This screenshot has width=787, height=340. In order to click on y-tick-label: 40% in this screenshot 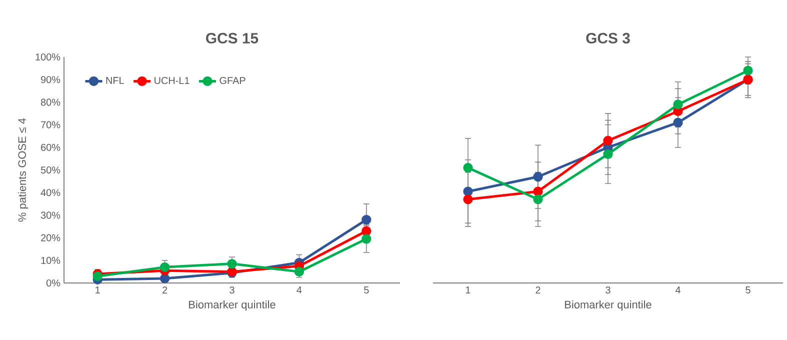, I will do `click(50, 192)`.